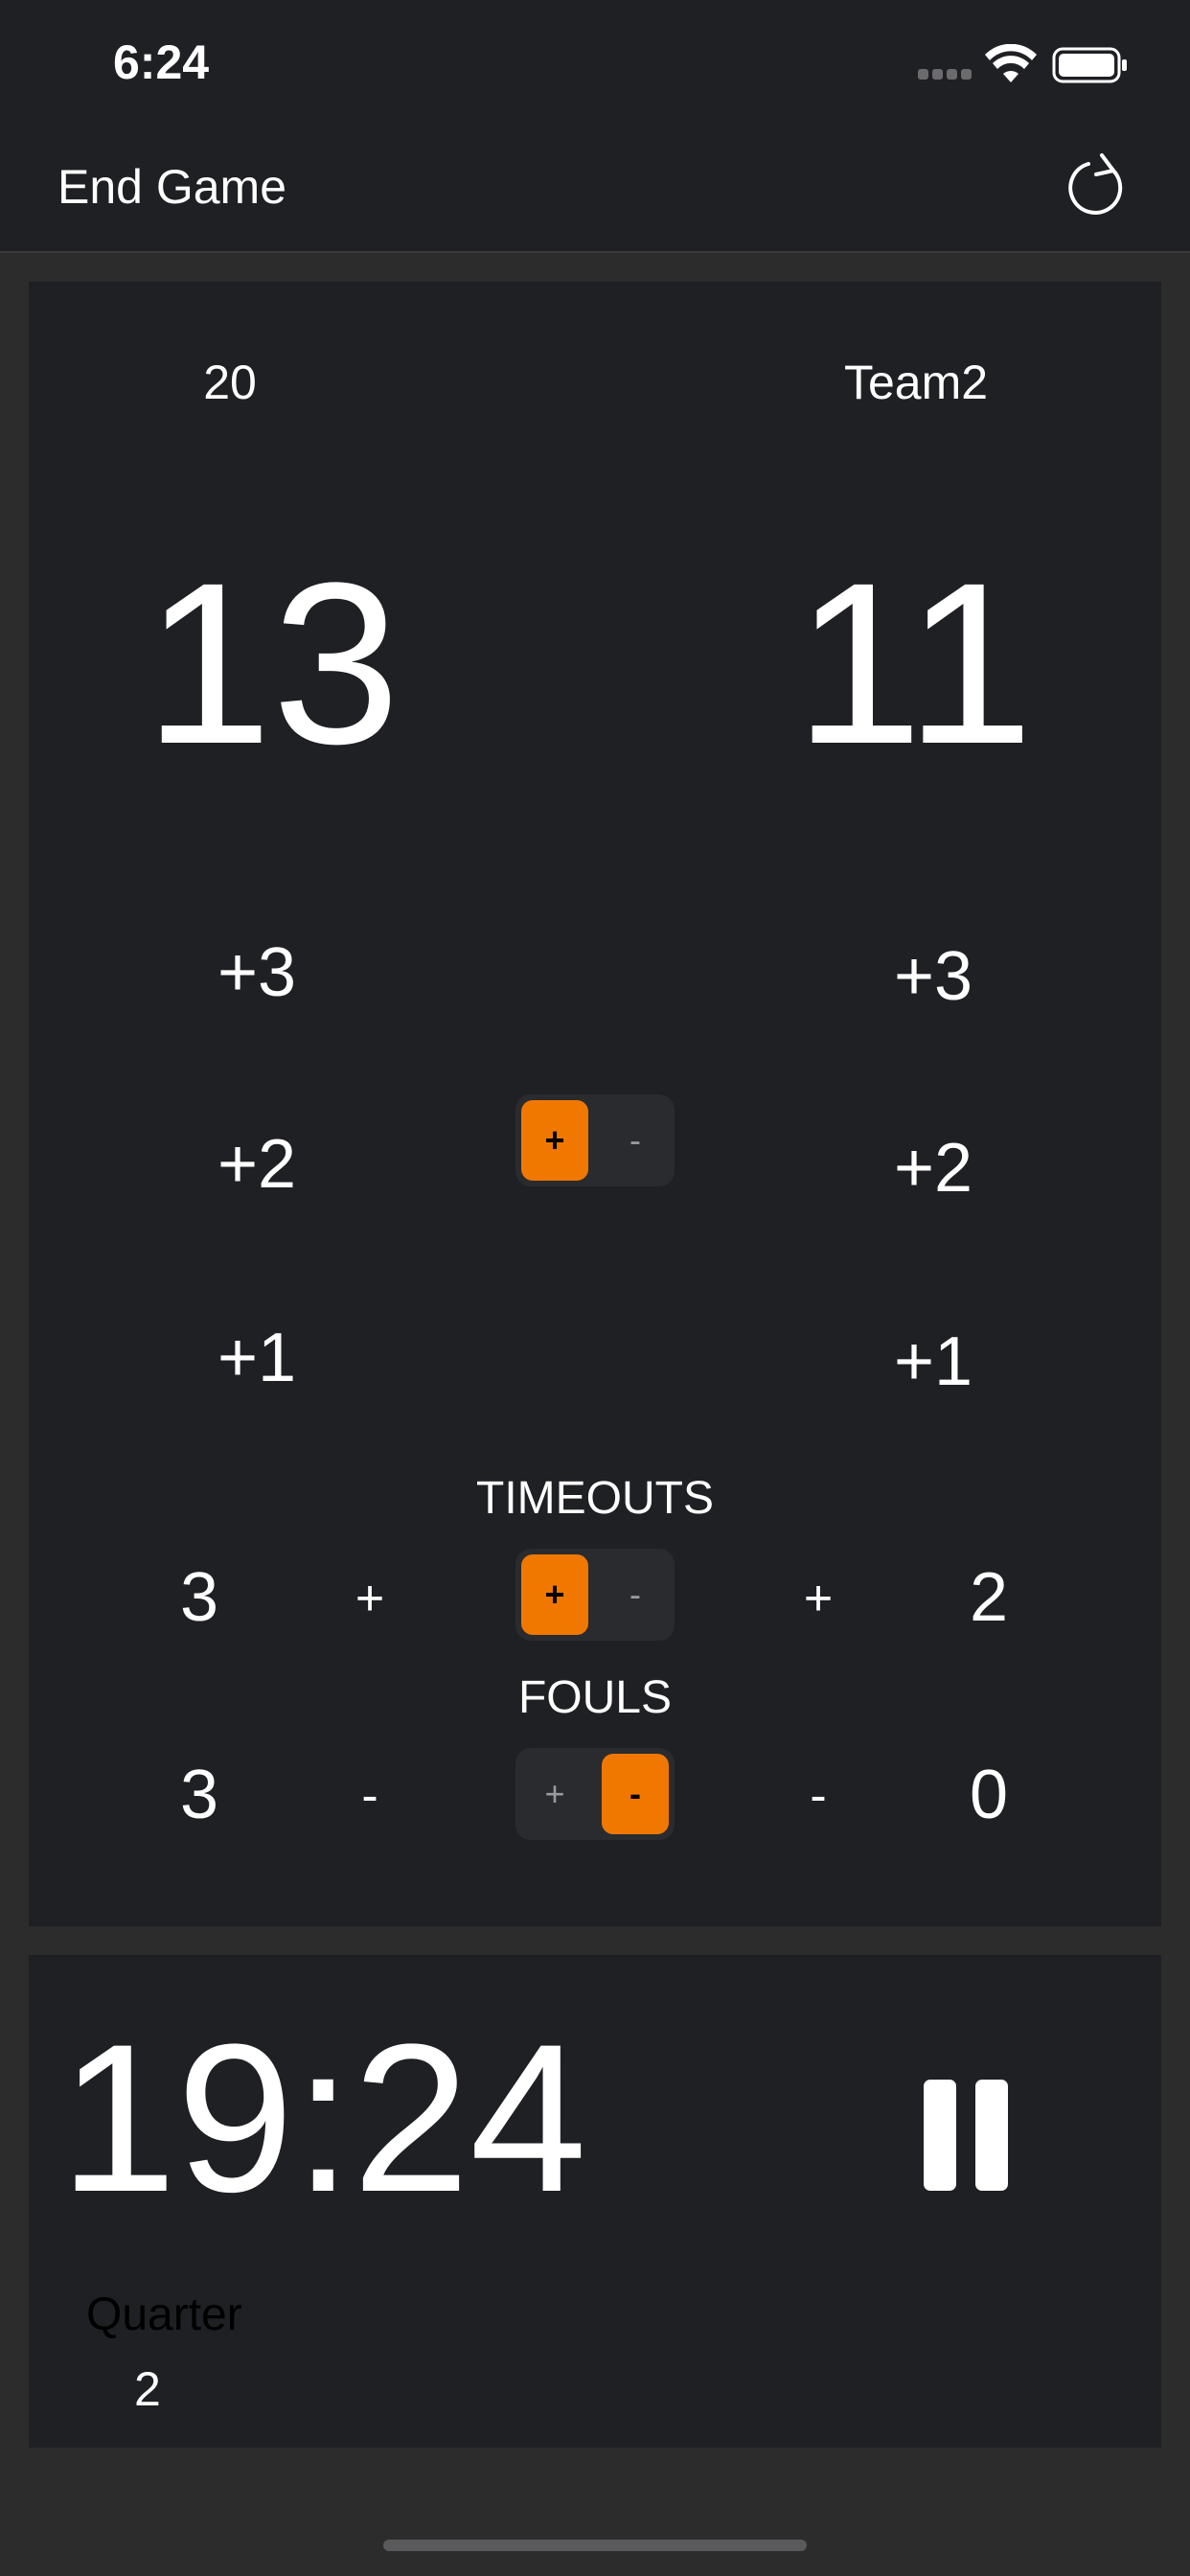 Image resolution: width=1190 pixels, height=2576 pixels. I want to click on home-timeouts-button: +, so click(370, 1598).